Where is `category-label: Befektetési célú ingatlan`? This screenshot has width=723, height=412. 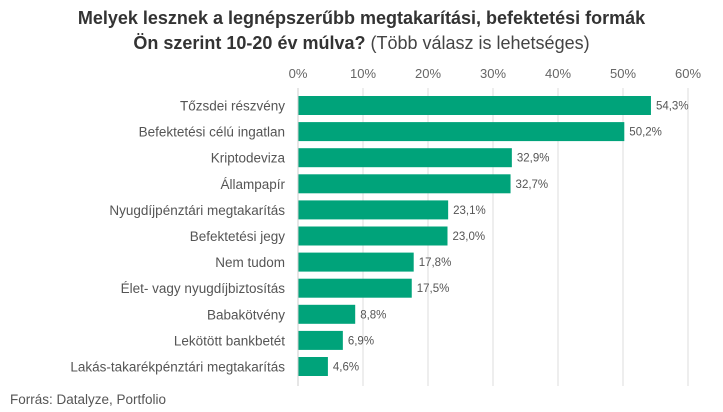
category-label: Befektetési célú ingatlan is located at coordinates (212, 132).